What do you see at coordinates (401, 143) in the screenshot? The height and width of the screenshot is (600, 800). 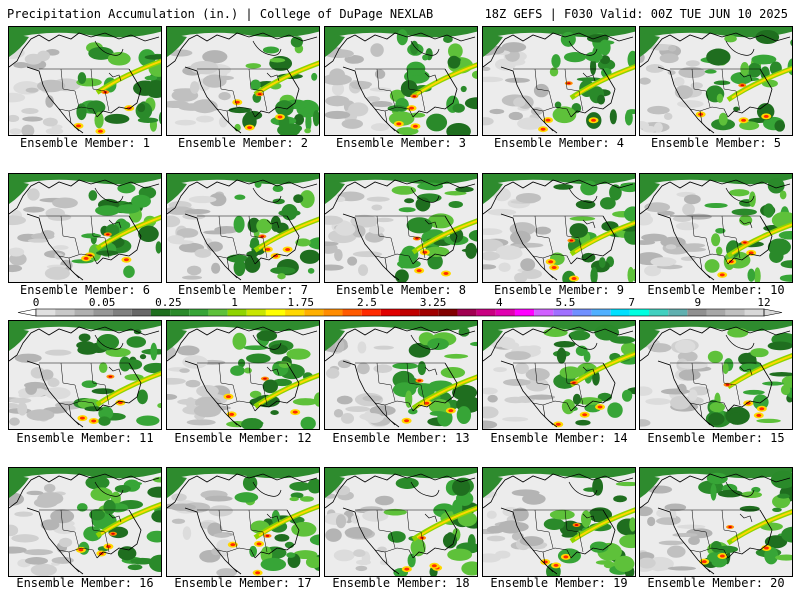 I see `ensemble-member-label: Ensemble Member: 3` at bounding box center [401, 143].